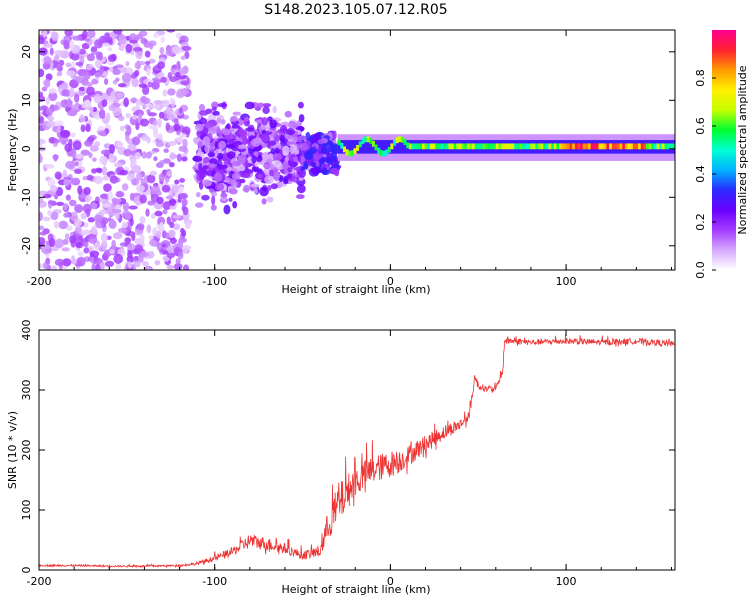 This screenshot has height=600, width=750. I want to click on spectrogram-ytick-label: 20, so click(26, 52).